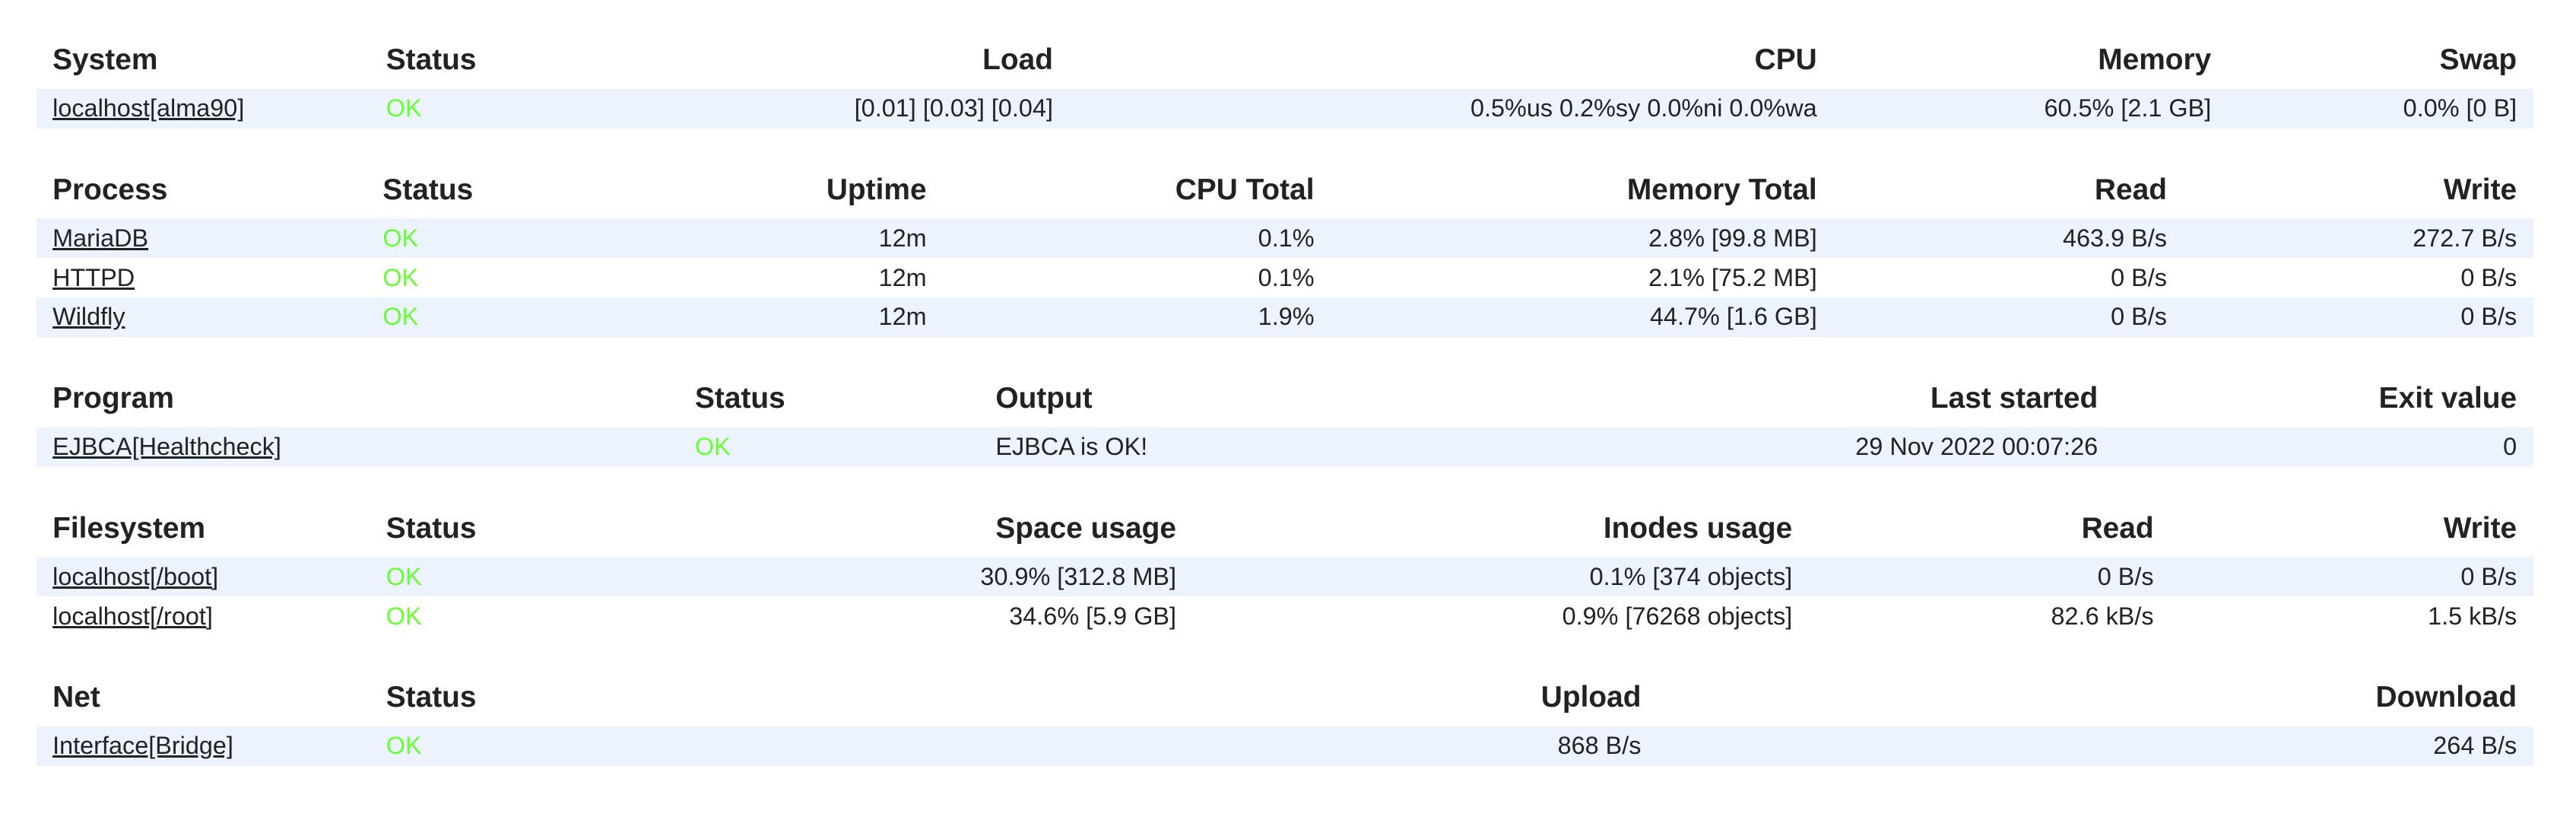 This screenshot has height=820, width=2576. Describe the element at coordinates (1137, 317) in the screenshot. I see `cell-cpu-total: 1.9%` at that location.